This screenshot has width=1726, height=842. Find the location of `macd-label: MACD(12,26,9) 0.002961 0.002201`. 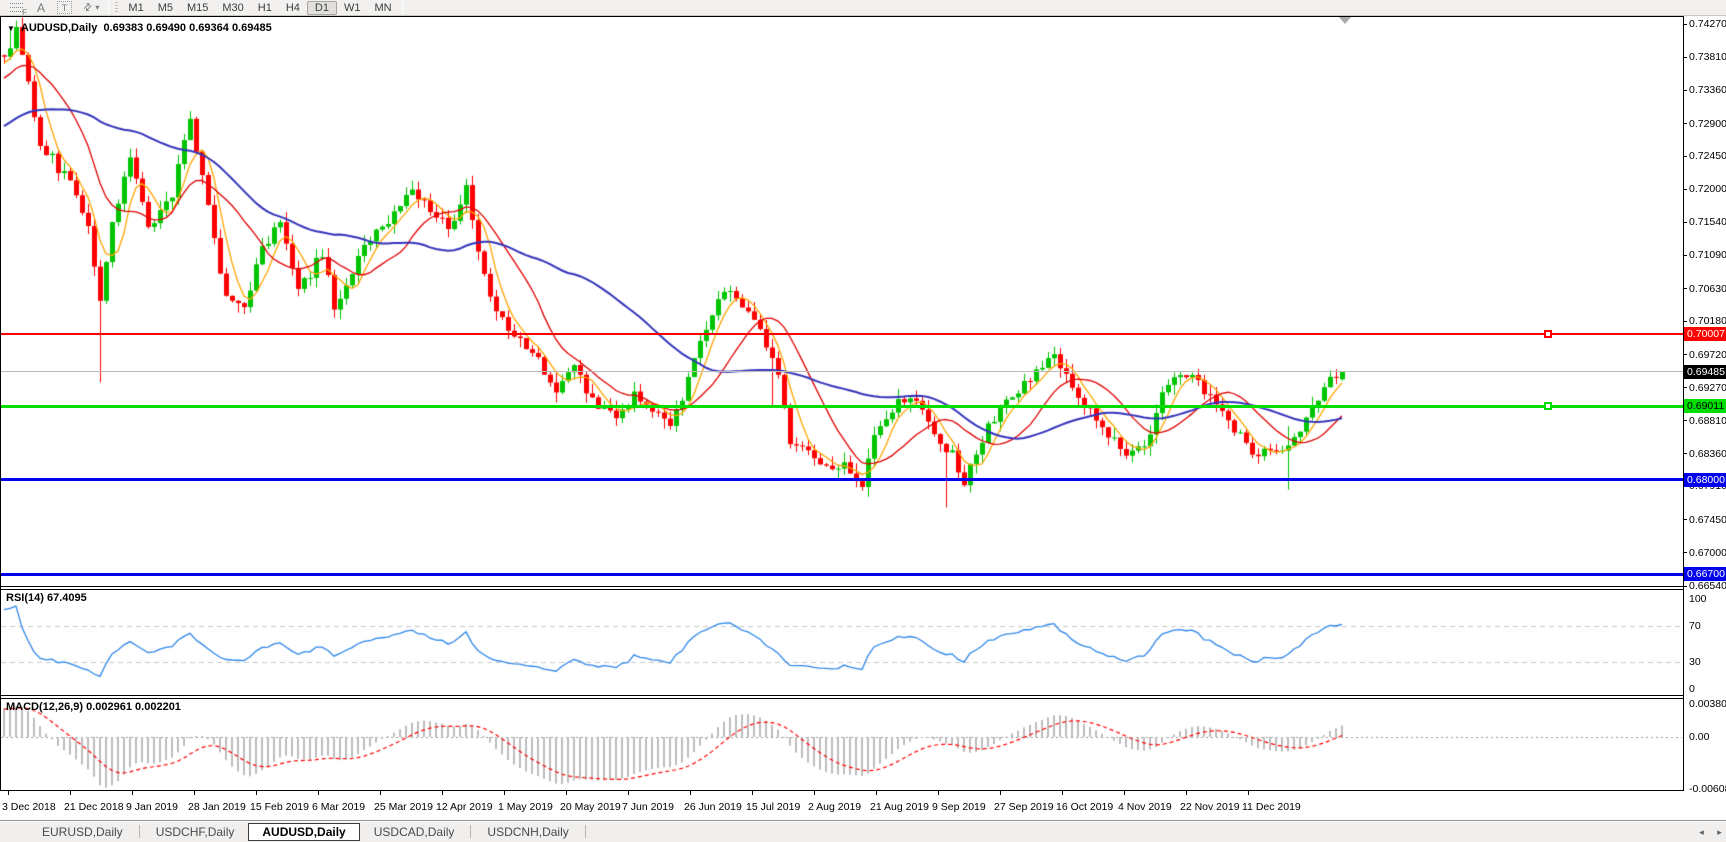

macd-label: MACD(12,26,9) 0.002961 0.002201 is located at coordinates (93, 707).